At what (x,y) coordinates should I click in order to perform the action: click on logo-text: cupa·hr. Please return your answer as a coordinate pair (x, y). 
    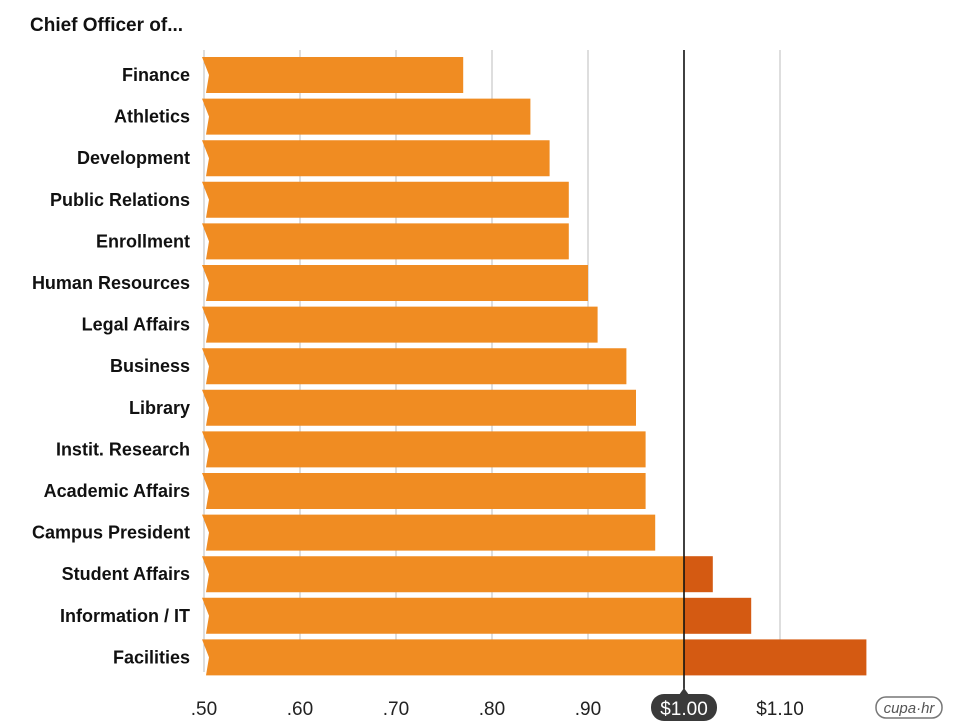
    Looking at the image, I should click on (910, 708).